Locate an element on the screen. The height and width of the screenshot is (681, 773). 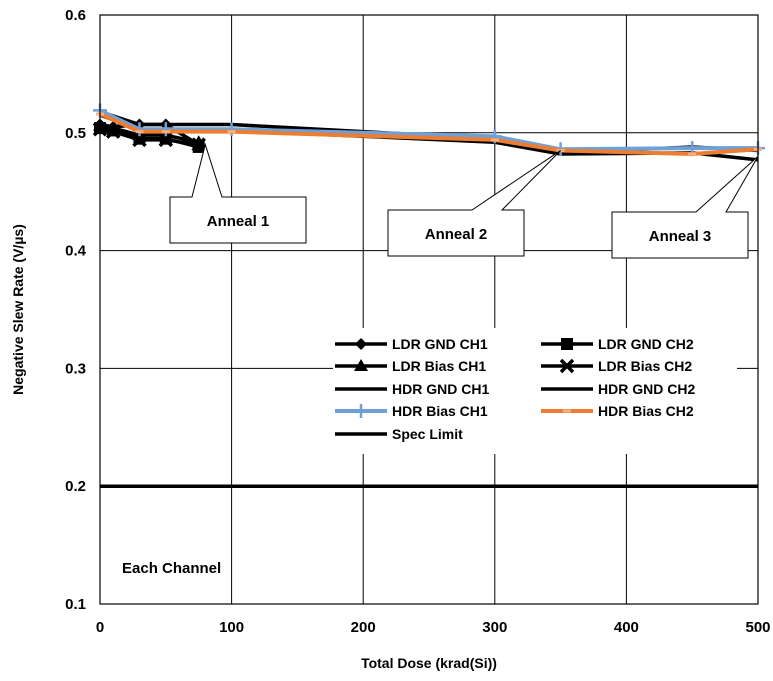
annotation-anneal-2: Anneal 2 is located at coordinates (474, 203).